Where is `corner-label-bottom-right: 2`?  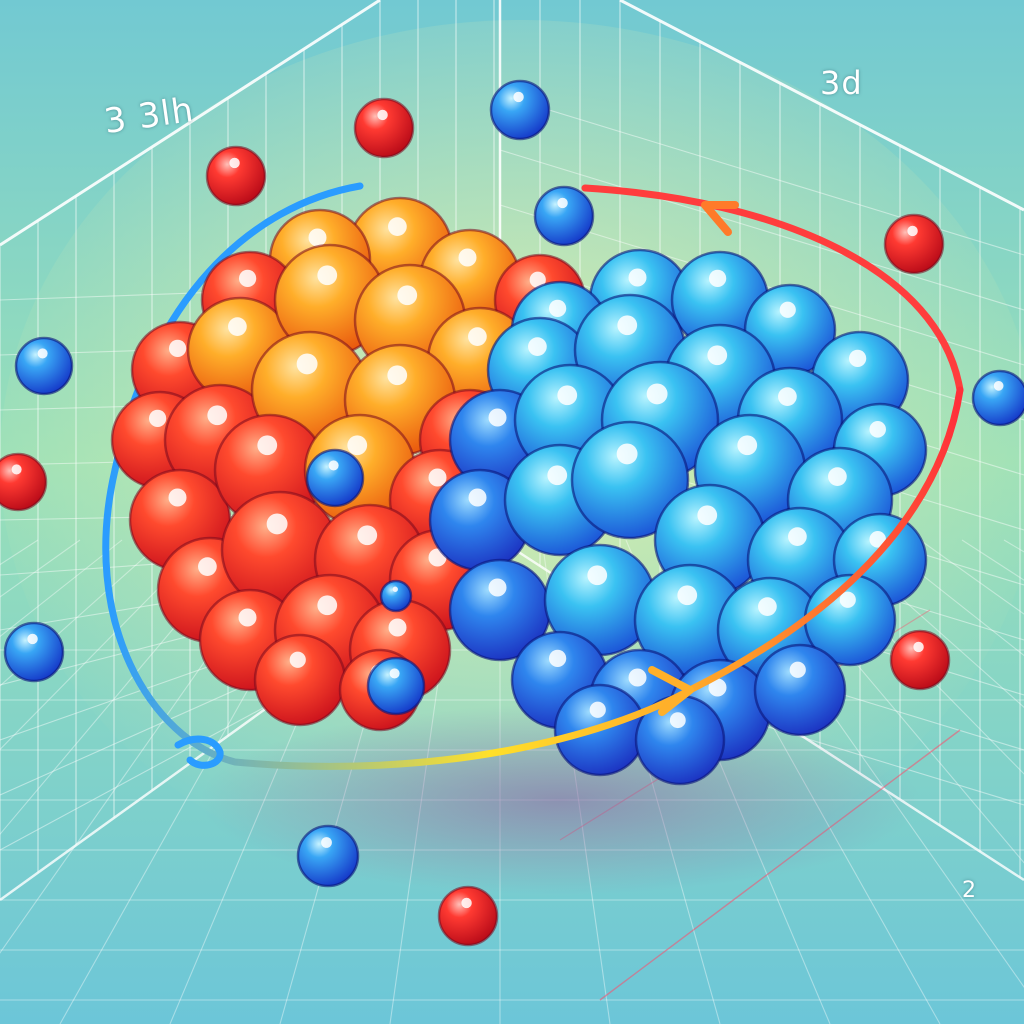
corner-label-bottom-right: 2 is located at coordinates (969, 890).